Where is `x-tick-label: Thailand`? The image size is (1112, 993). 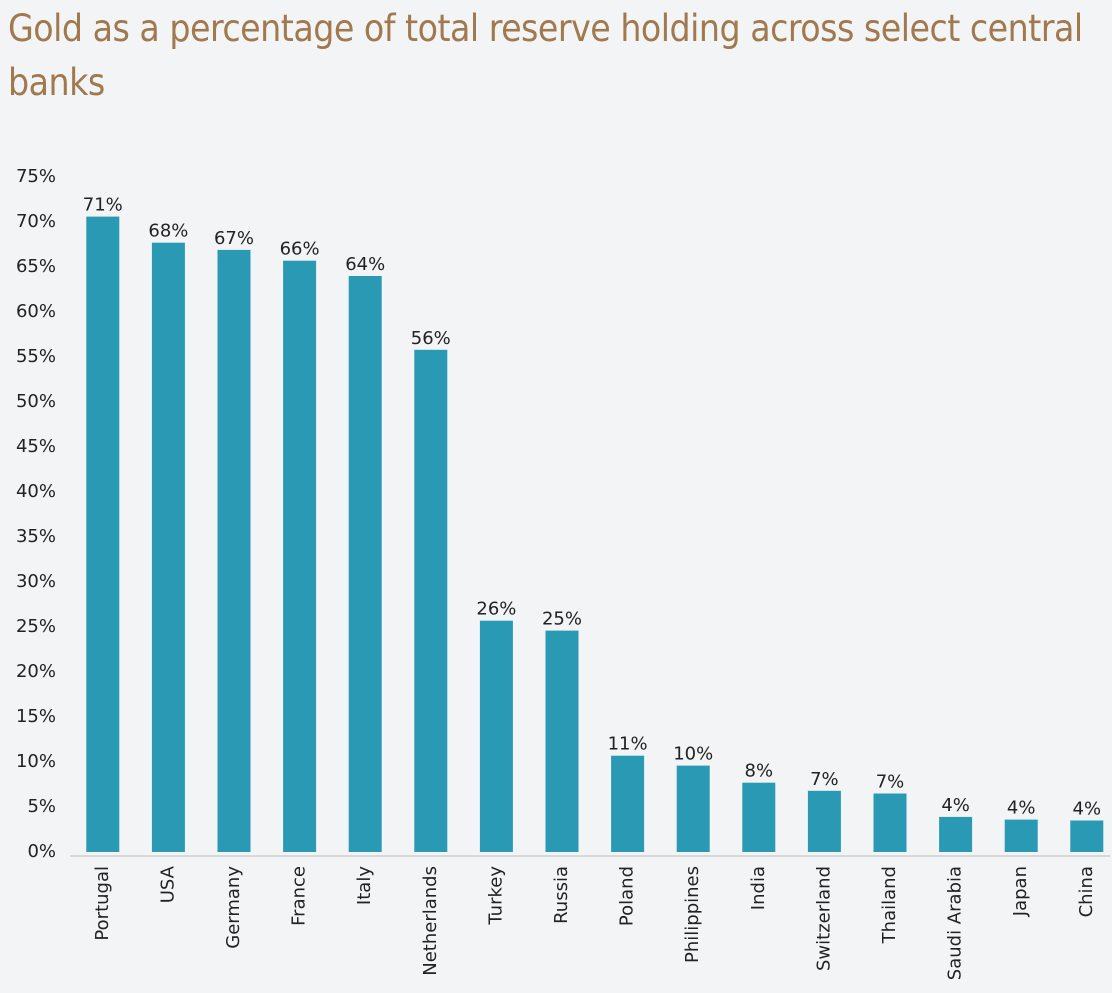 x-tick-label: Thailand is located at coordinates (889, 905).